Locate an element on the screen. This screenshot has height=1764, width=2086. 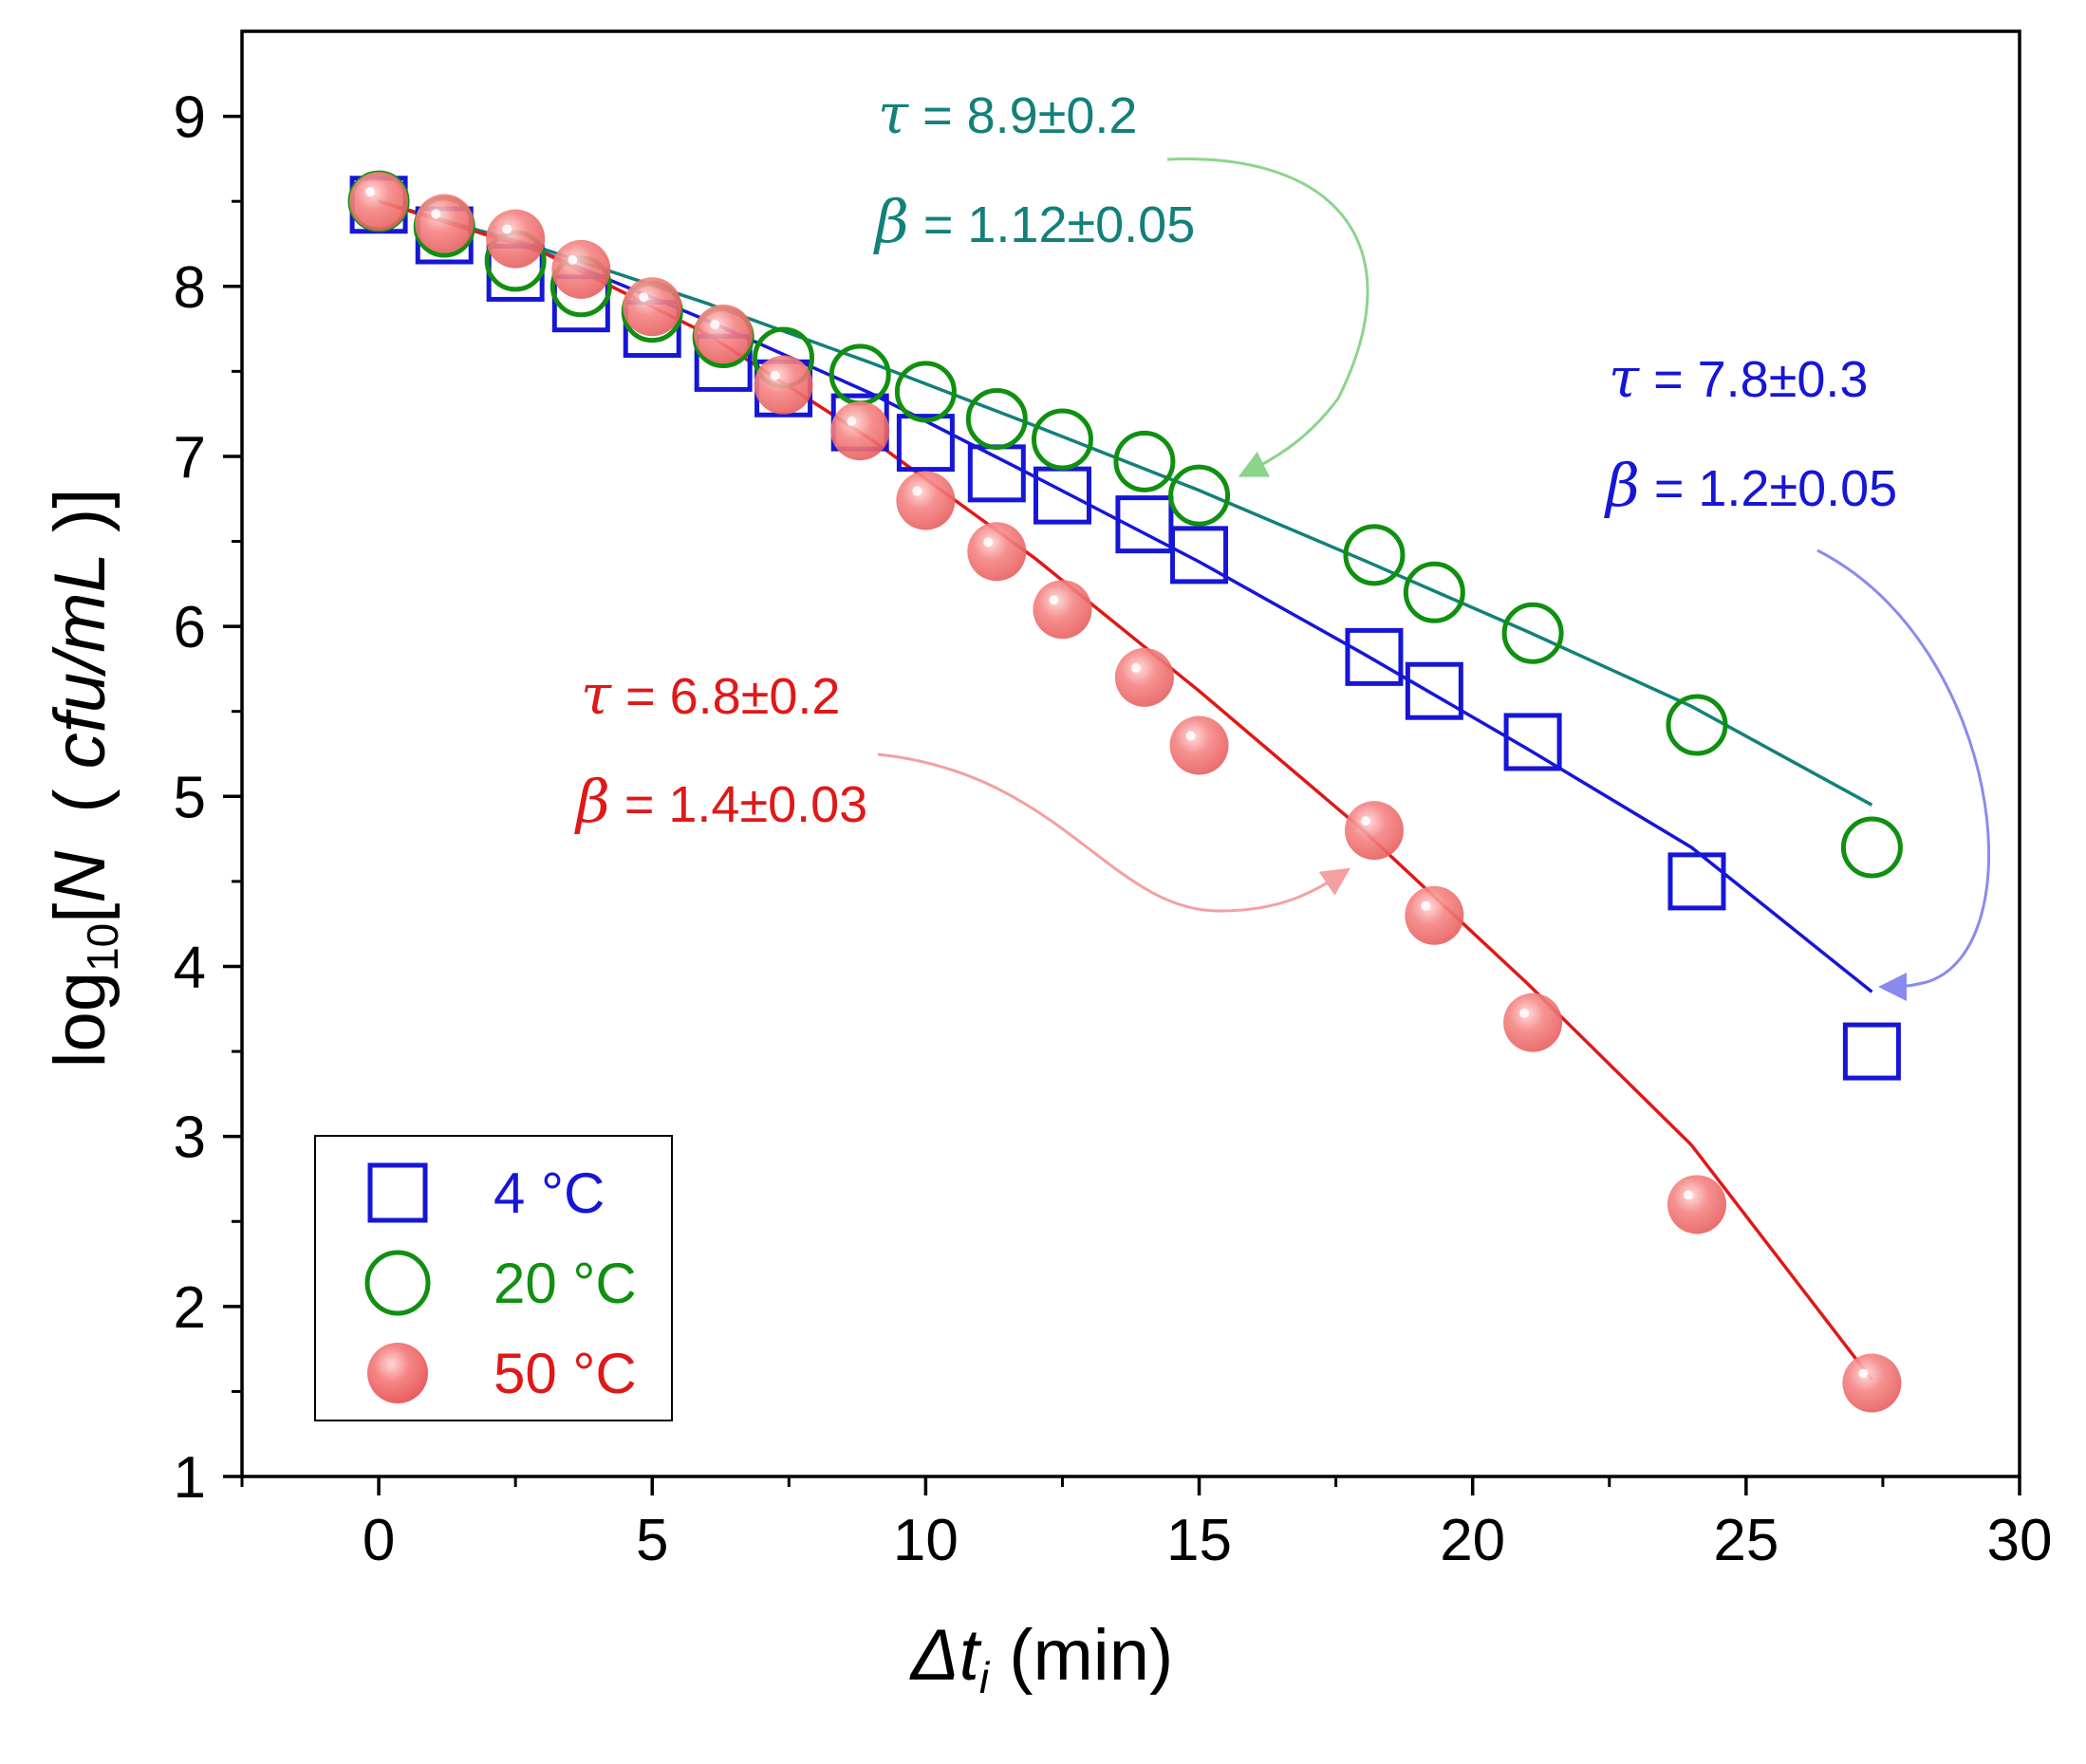
annotation-50c-beta: β = 1.4±0.03 is located at coordinates (720, 801).